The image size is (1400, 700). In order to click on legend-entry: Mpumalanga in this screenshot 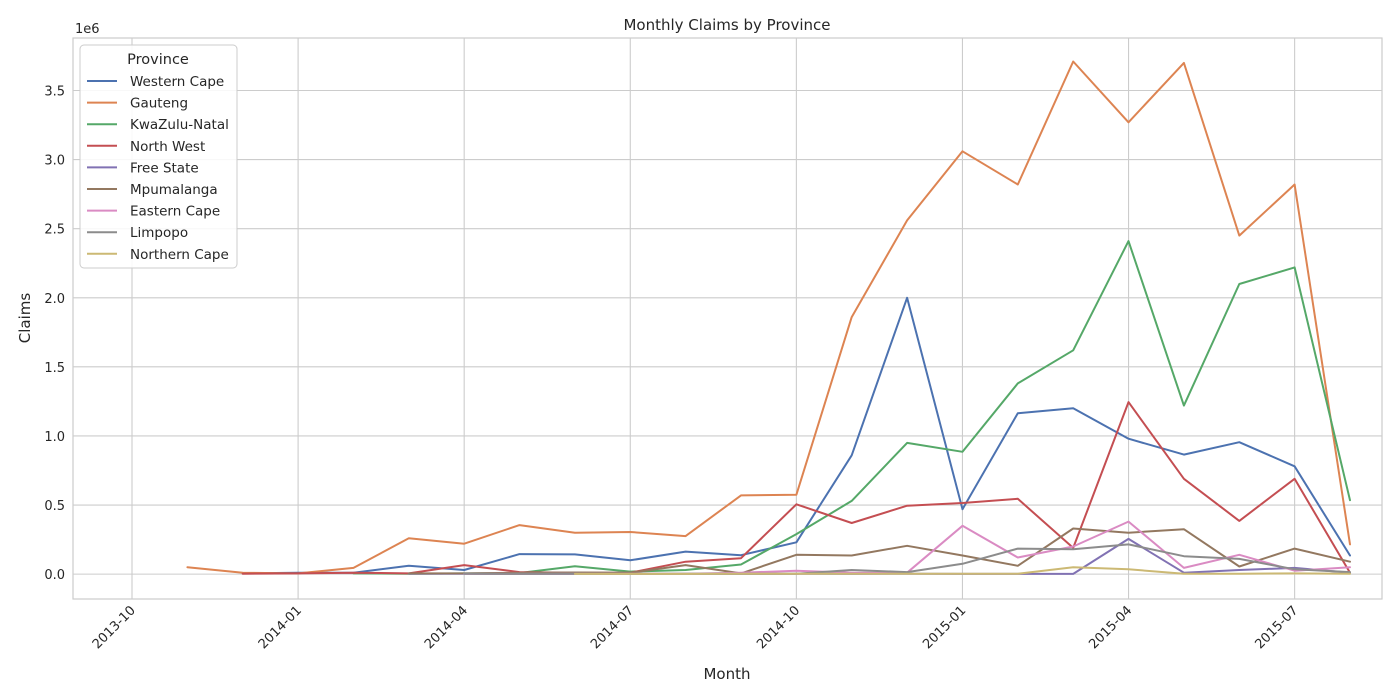, I will do `click(174, 190)`.